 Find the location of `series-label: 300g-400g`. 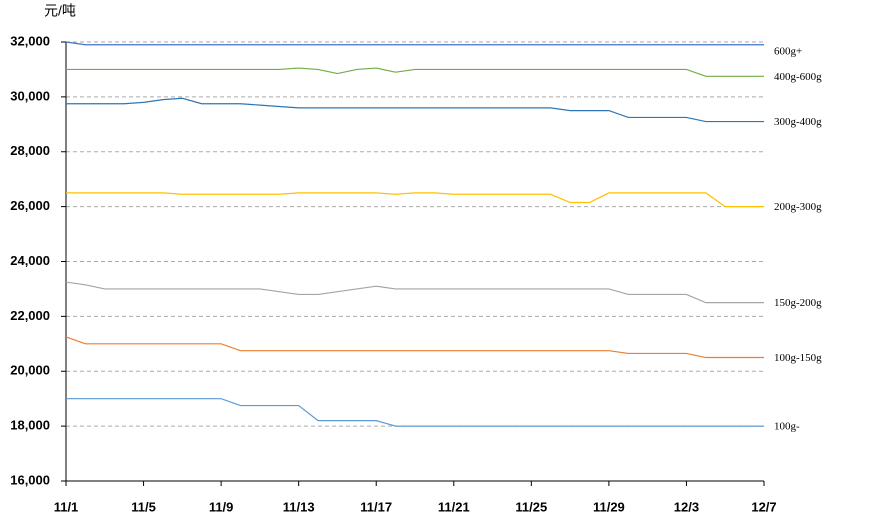

series-label: 300g-400g is located at coordinates (798, 122).